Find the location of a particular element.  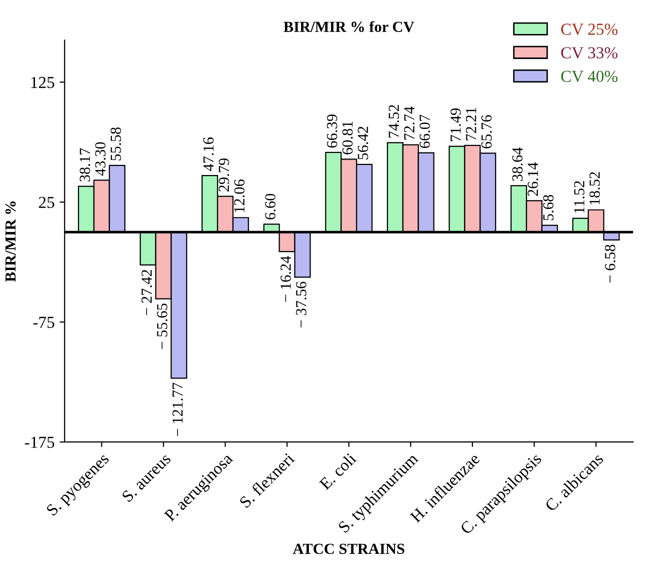

x-axis-title: ATCC STRAINS is located at coordinates (348, 549).